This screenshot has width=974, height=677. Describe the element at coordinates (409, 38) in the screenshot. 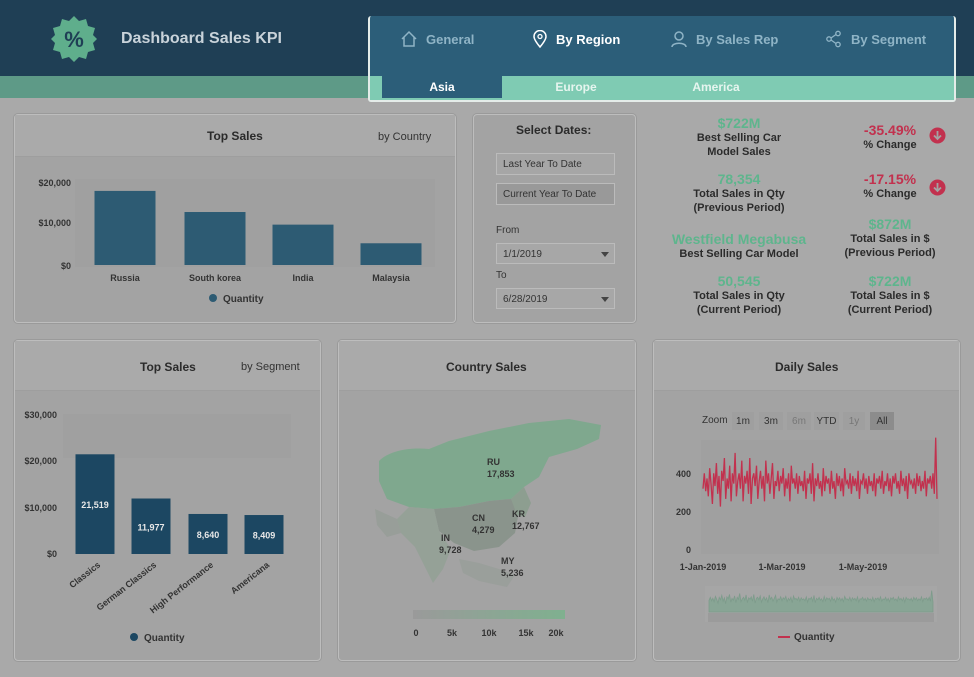

I see `home-icon` at that location.